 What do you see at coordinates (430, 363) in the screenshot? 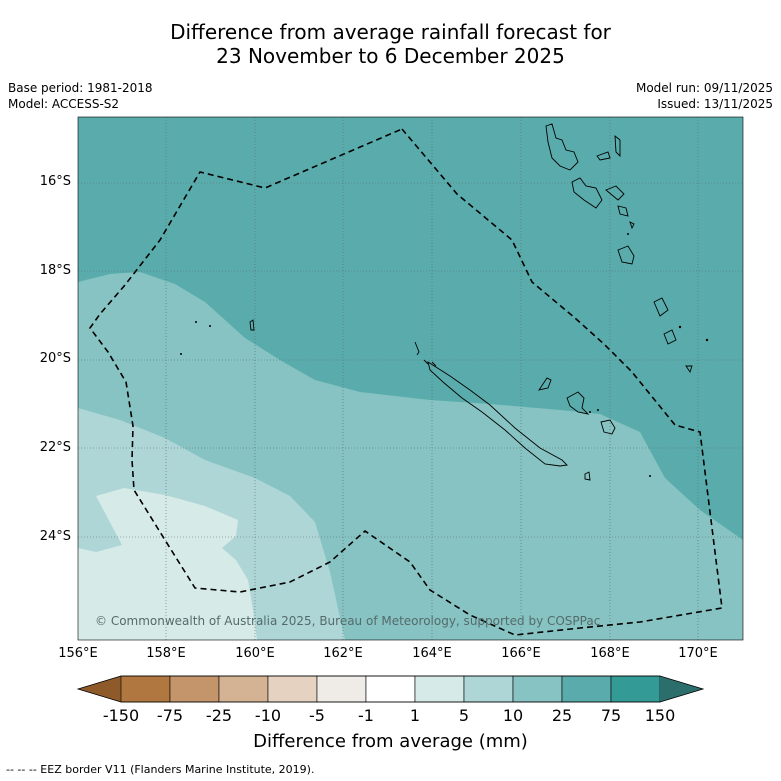
I see `island-belep` at bounding box center [430, 363].